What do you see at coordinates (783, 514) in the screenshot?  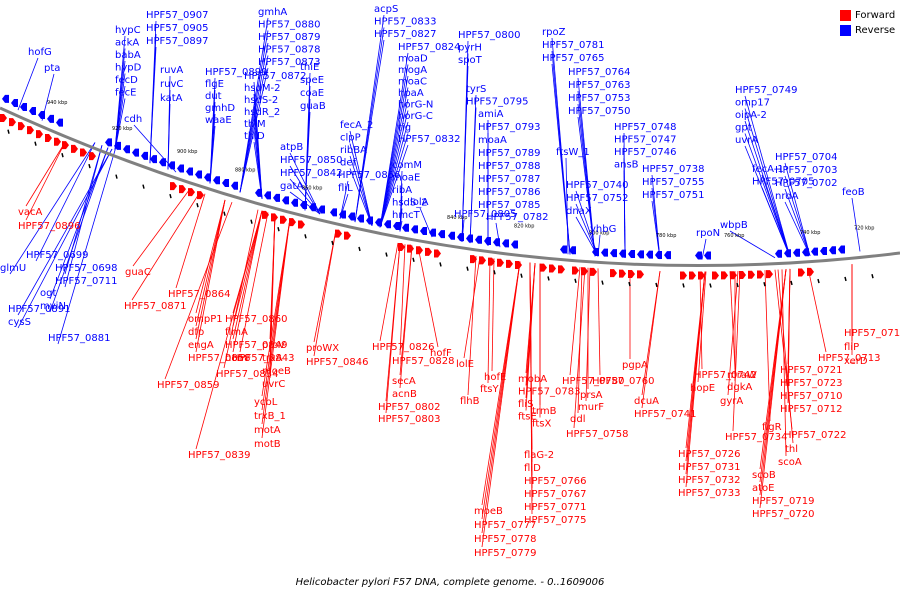 I see `forward-gene-label: HPF57_0720` at bounding box center [783, 514].